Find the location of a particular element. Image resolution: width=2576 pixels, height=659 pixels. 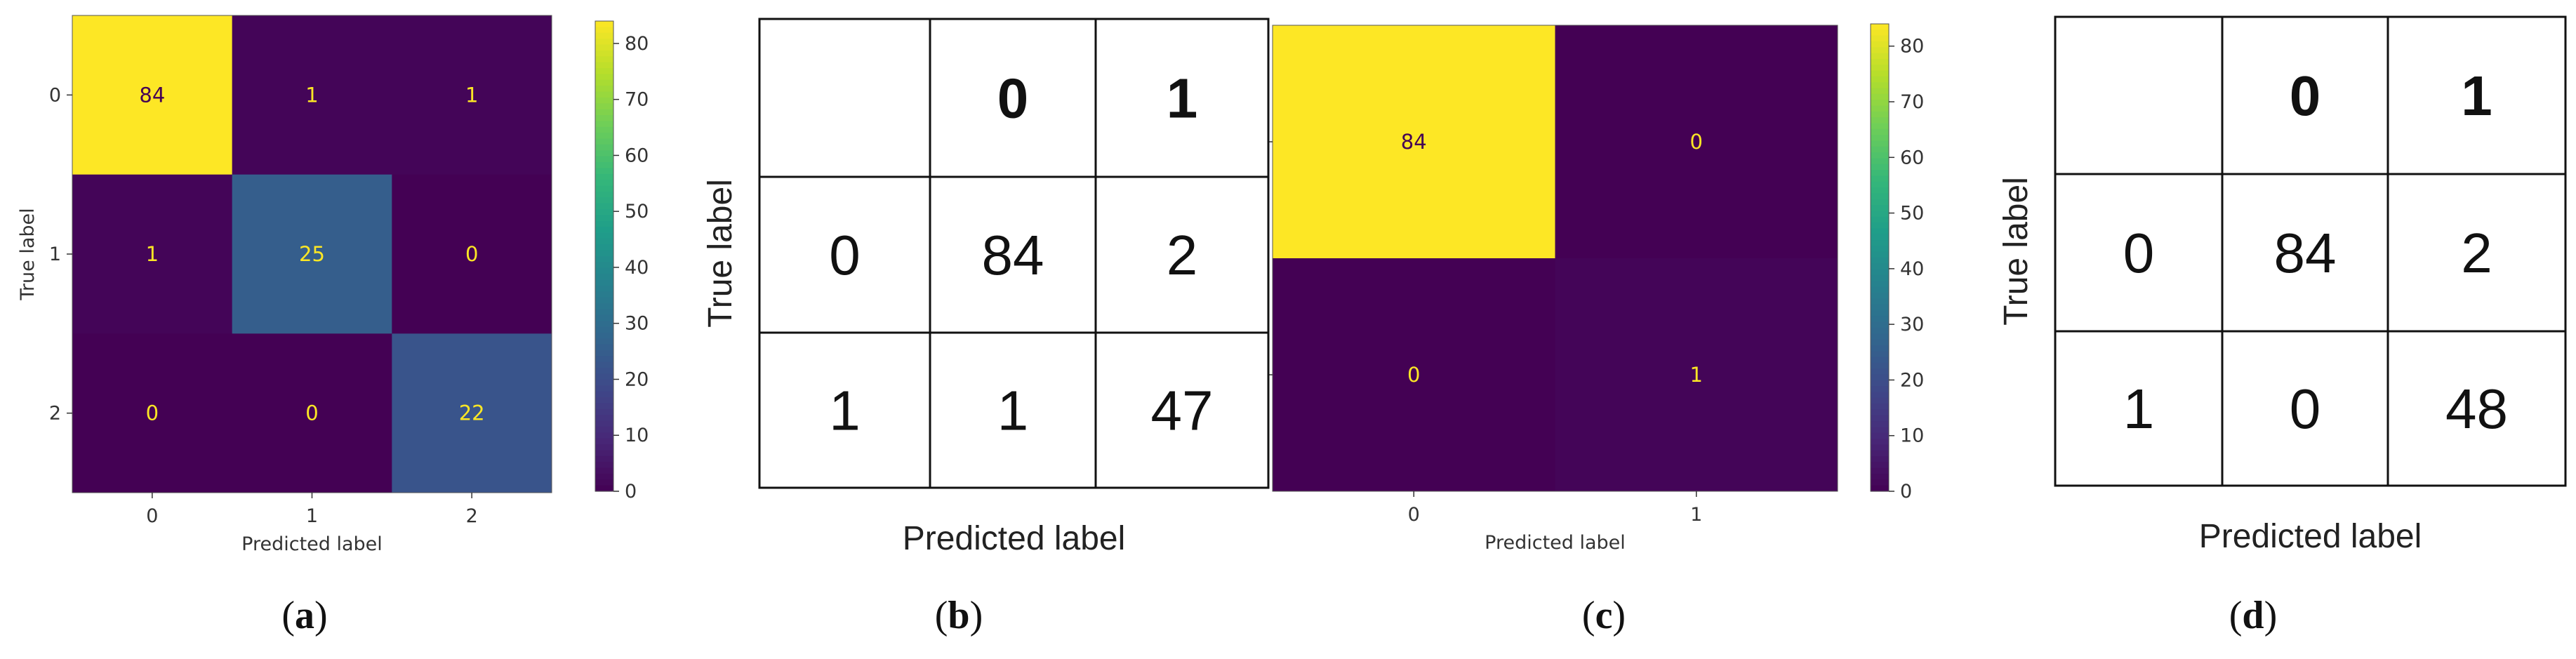

panel-label-letter: b is located at coordinates (959, 615).